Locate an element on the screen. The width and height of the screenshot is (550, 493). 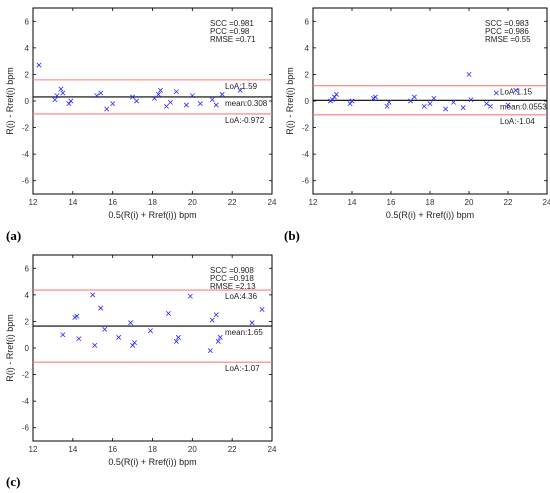
stats-line: PCC =0.98 is located at coordinates (230, 31).